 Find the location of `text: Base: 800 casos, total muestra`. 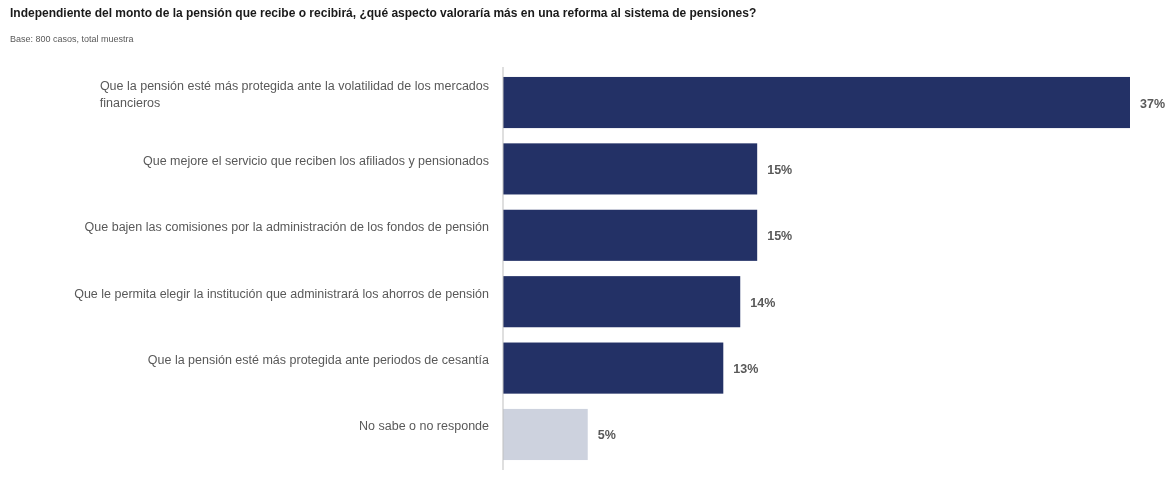

text: Base: 800 casos, total muestra is located at coordinates (72, 39).